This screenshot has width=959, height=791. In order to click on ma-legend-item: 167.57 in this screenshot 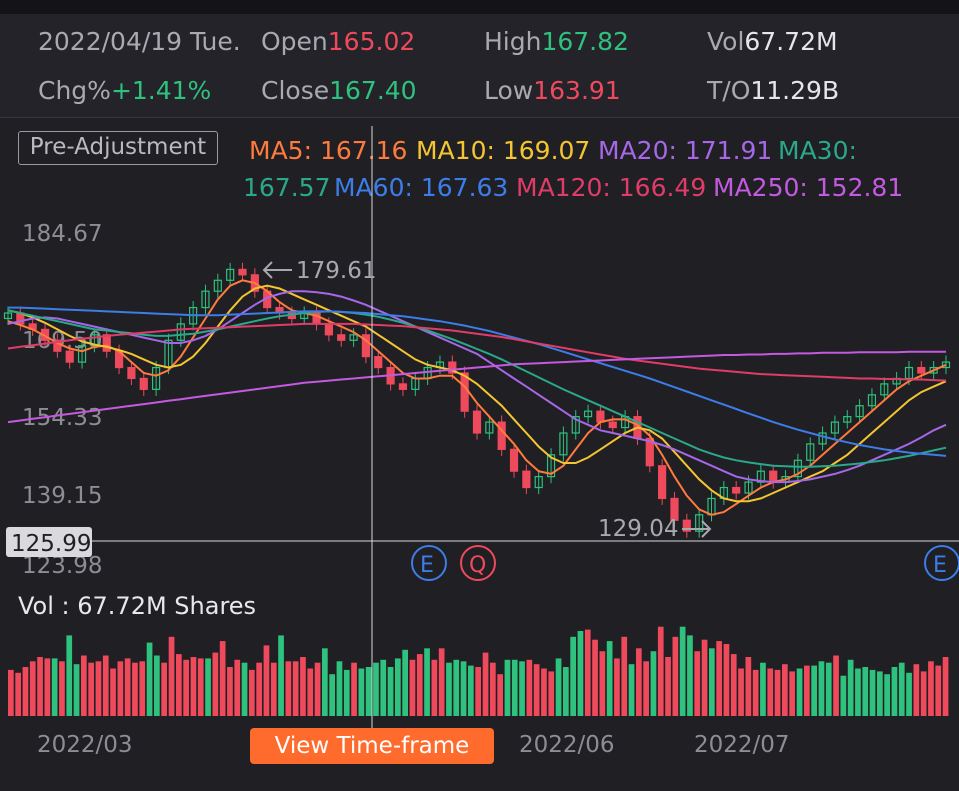, I will do `click(287, 187)`.